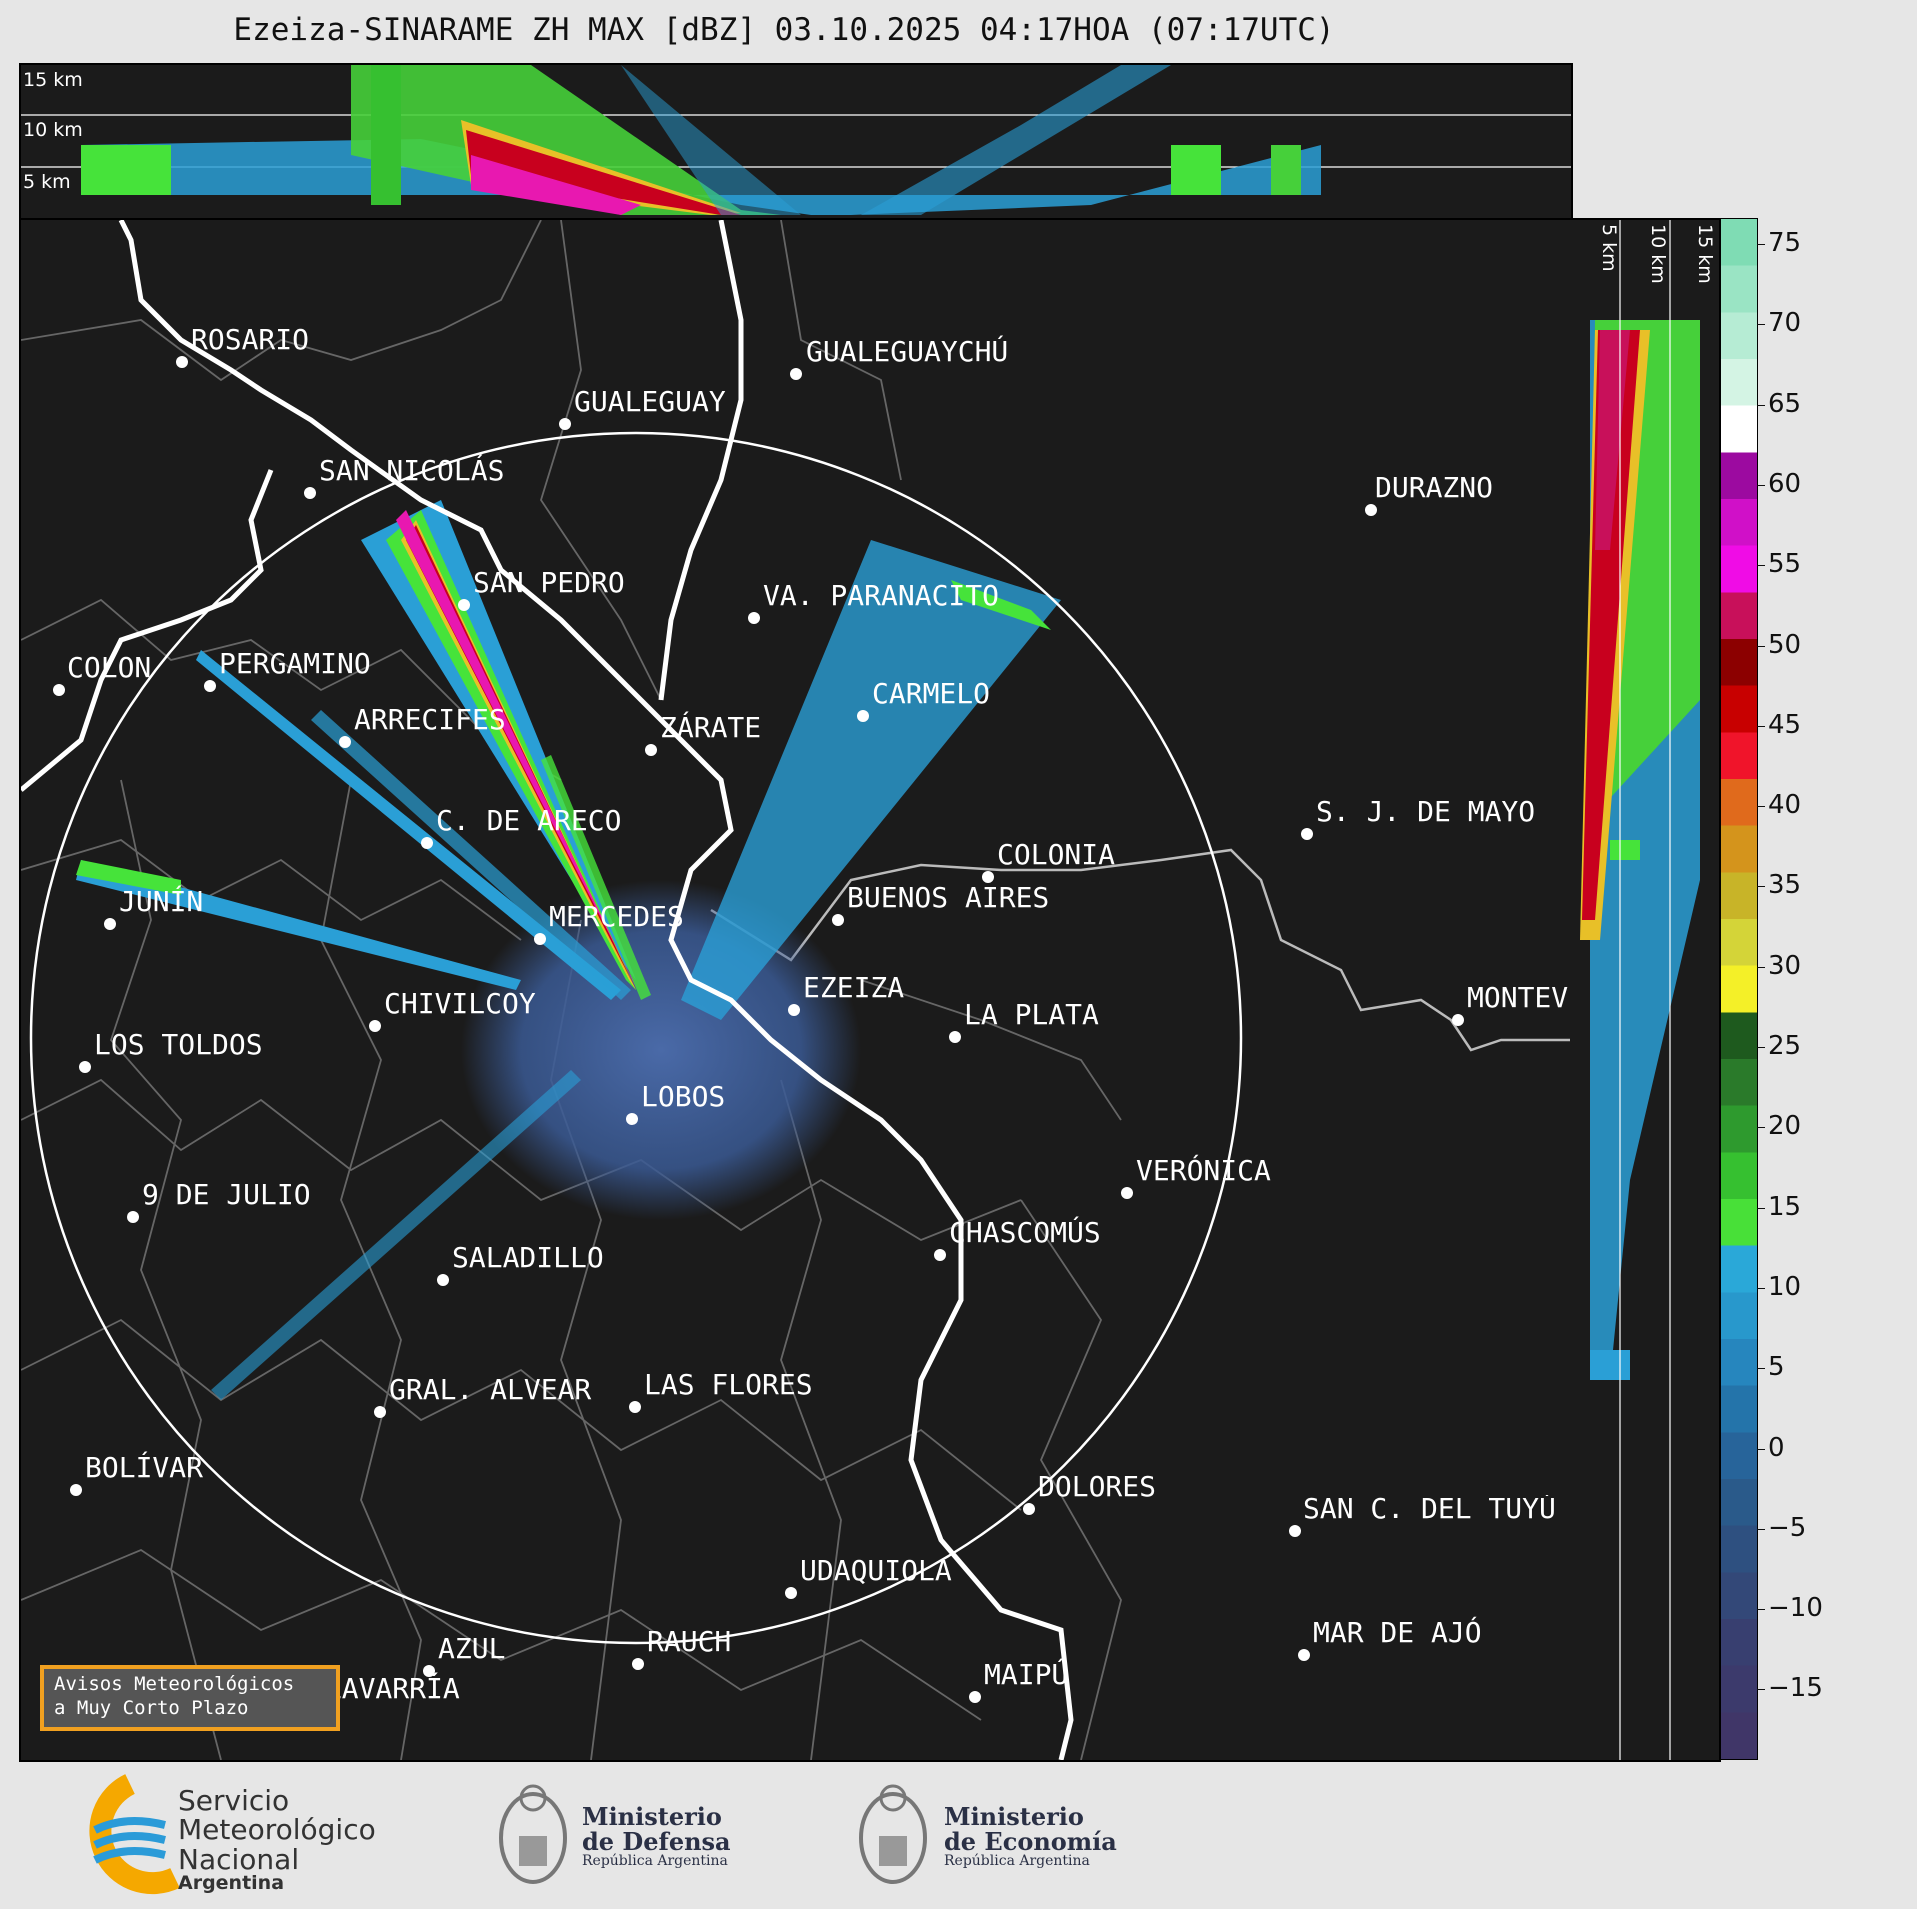 The height and width of the screenshot is (1909, 1917). What do you see at coordinates (1056, 854) in the screenshot?
I see `city-label: COLONIA` at bounding box center [1056, 854].